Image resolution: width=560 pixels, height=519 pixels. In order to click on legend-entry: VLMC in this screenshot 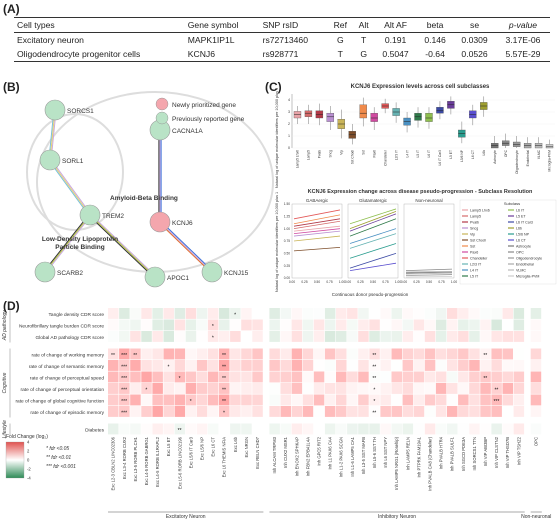, I will do `click(521, 270)`.